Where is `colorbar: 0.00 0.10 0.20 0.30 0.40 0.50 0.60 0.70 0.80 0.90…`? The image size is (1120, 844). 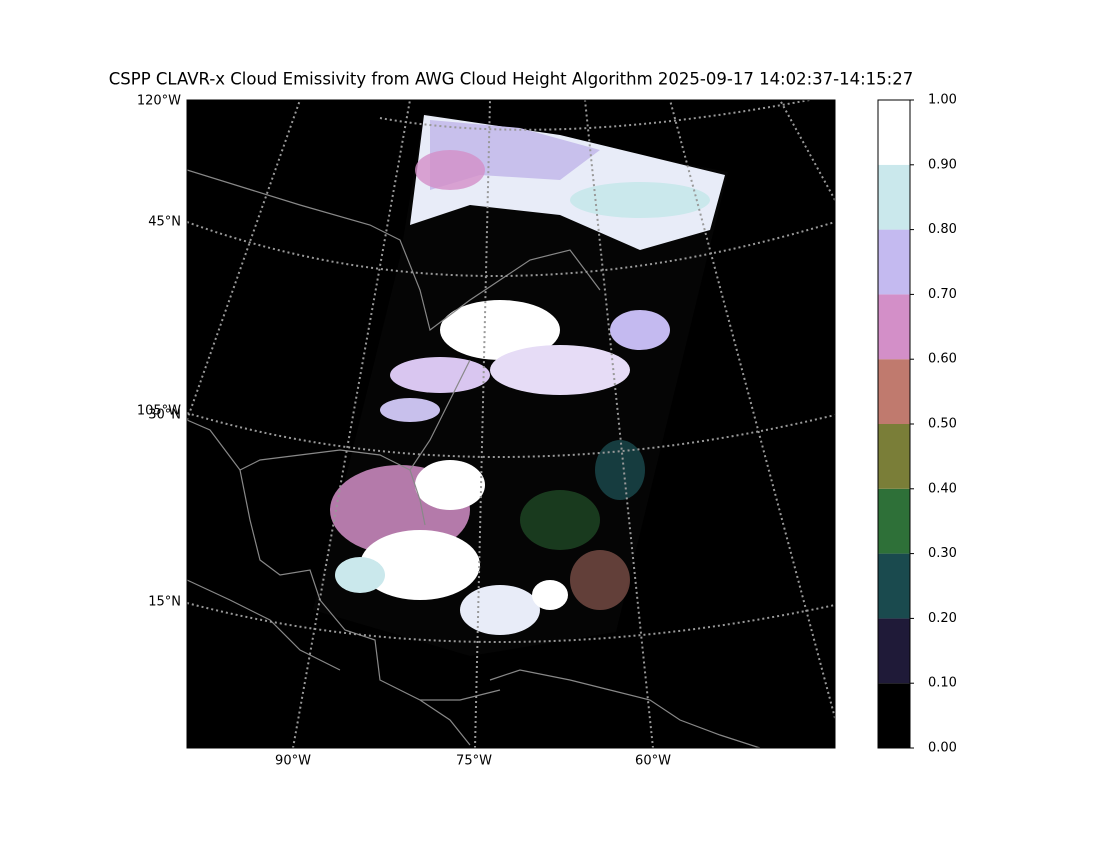
colorbar: 0.00 0.10 0.20 0.30 0.40 0.50 0.60 0.70 0.80 0.90… is located at coordinates (917, 424).